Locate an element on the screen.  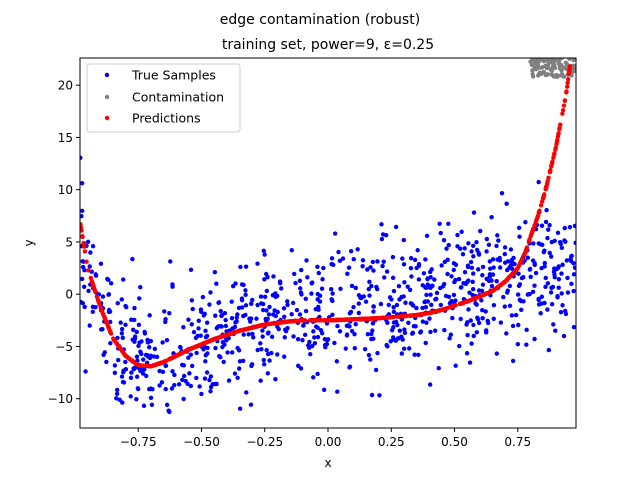
y-axis: −10 −5 0 5 10 15 20 is located at coordinates (64, 242).